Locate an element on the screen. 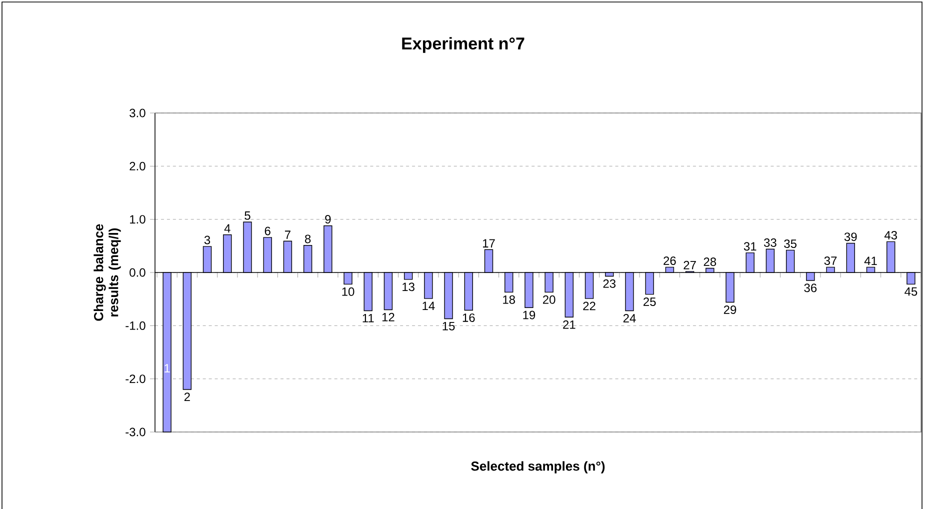  x-tick-label: 25 is located at coordinates (650, 302).